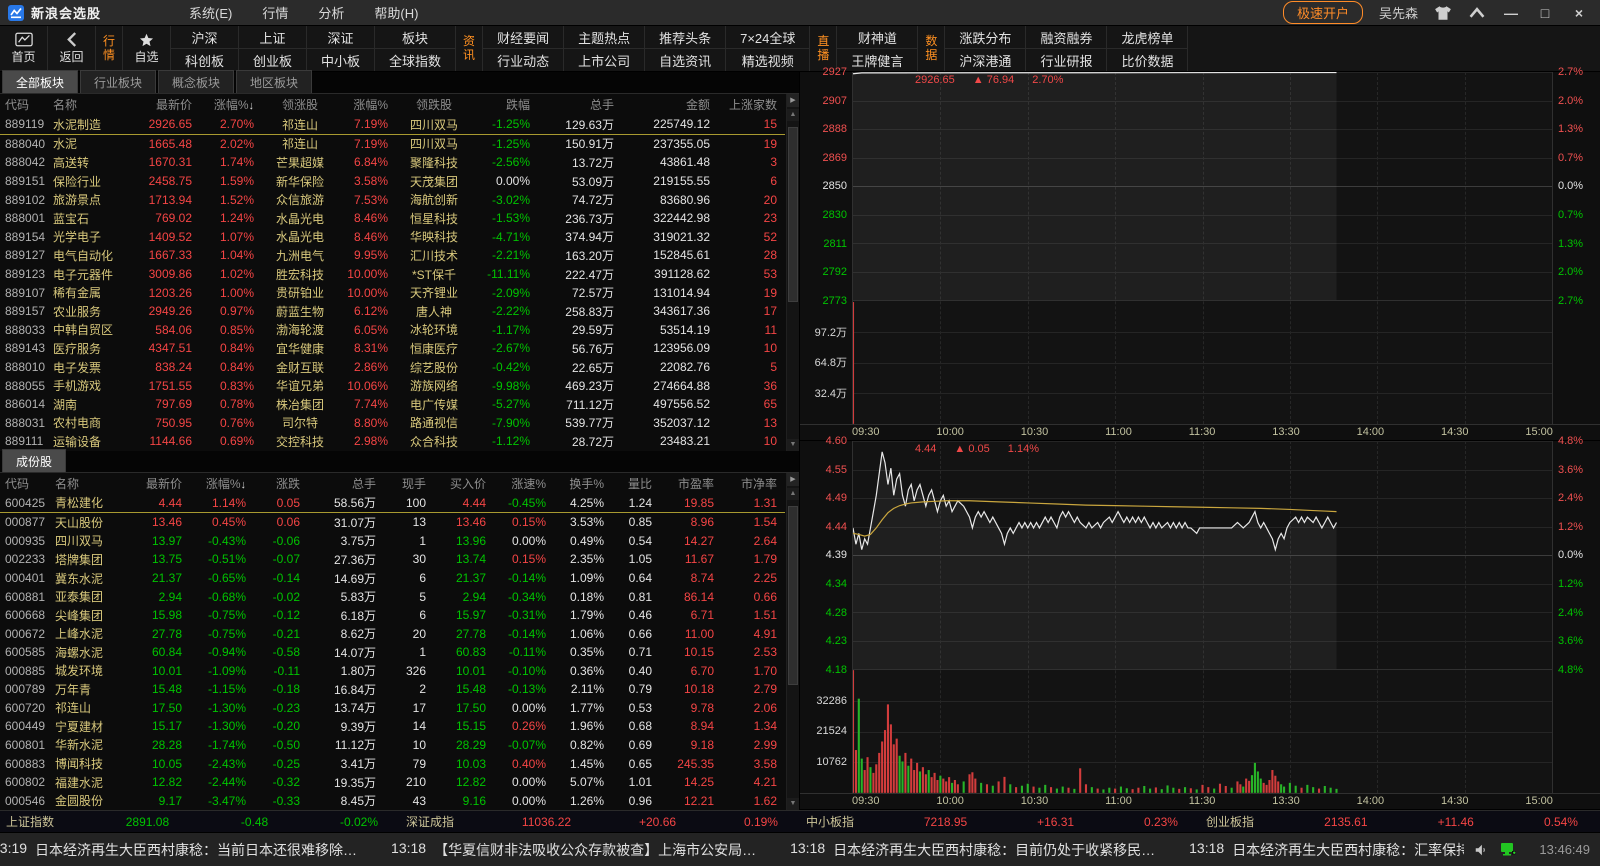 The height and width of the screenshot is (866, 1600). I want to click on nav-item: 龙虎榜单, so click(1147, 37).